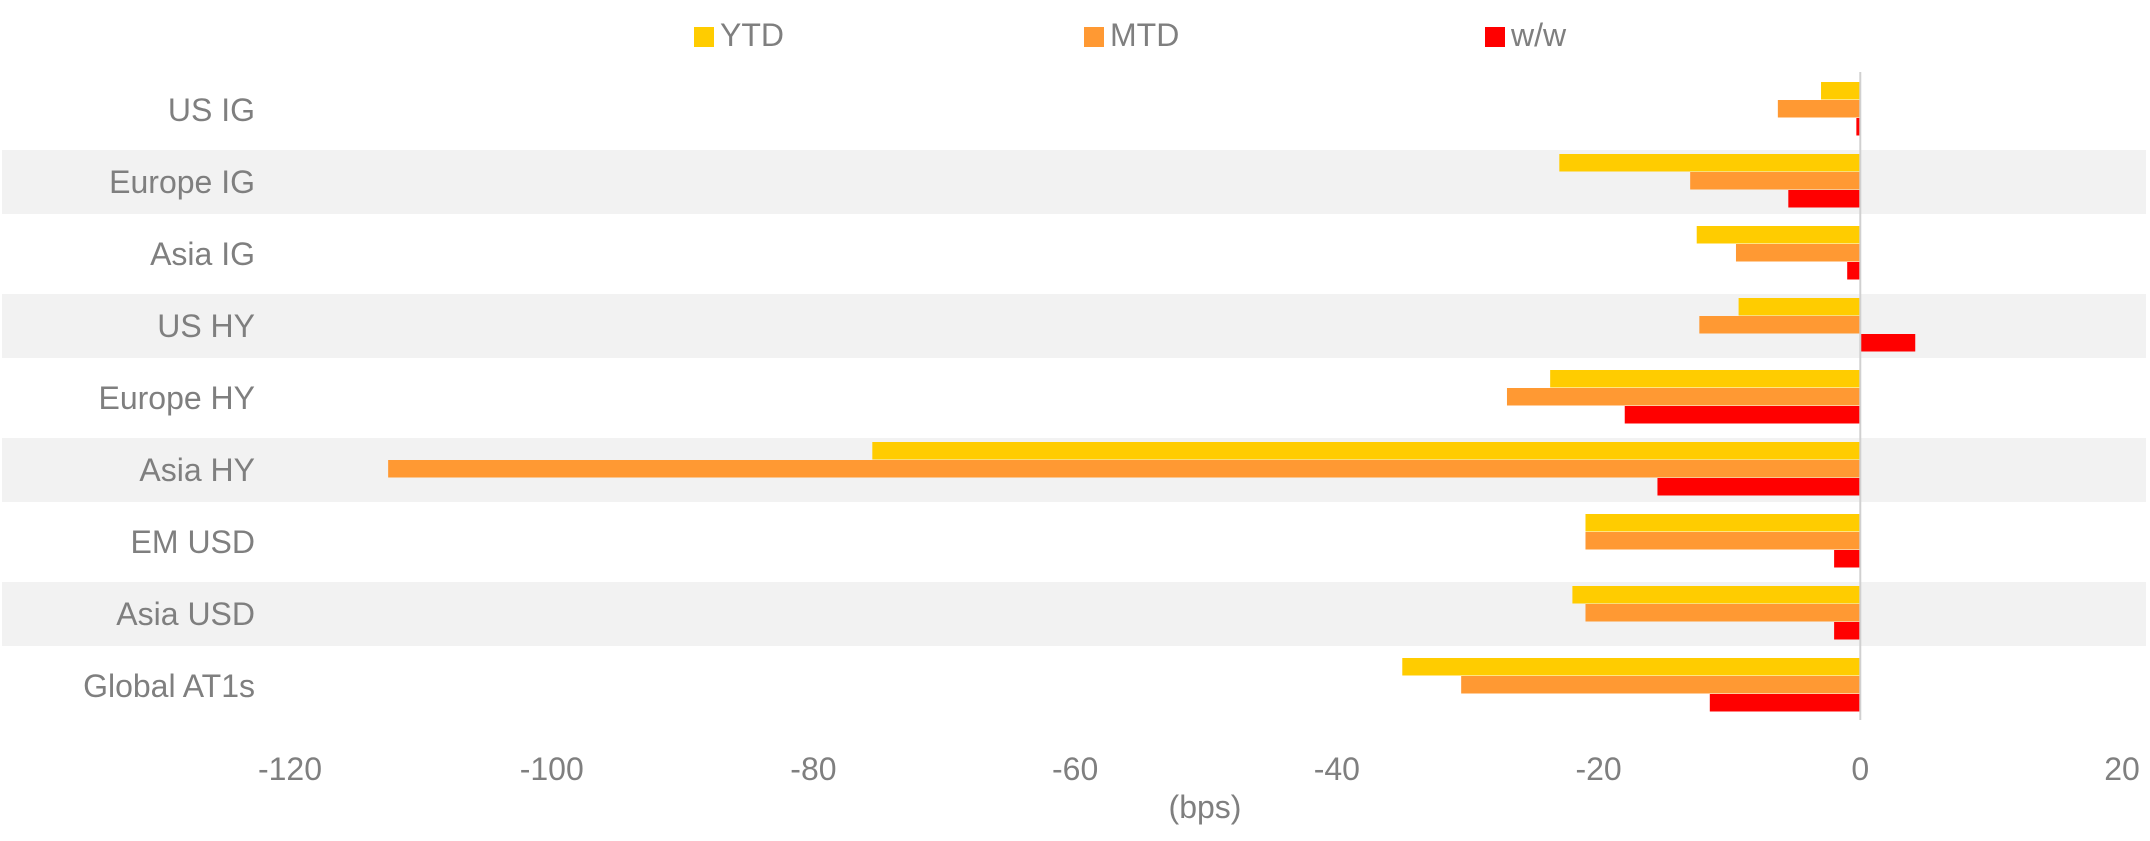  I want to click on x-tick-label: -80, so click(813, 769).